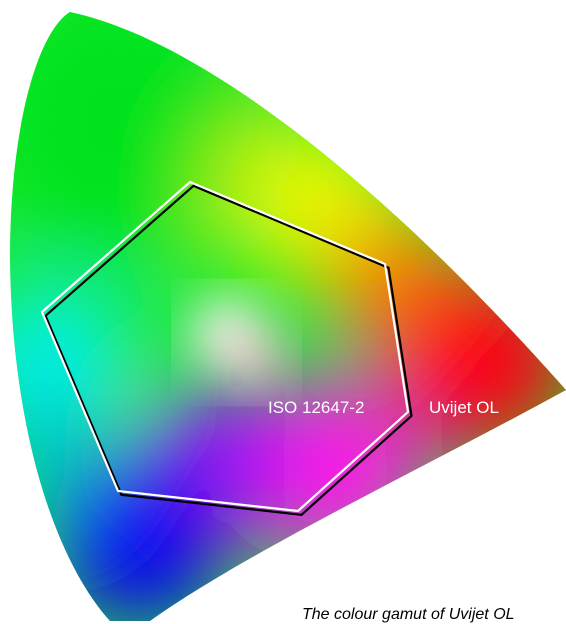 This screenshot has width=566, height=624. What do you see at coordinates (408, 614) in the screenshot?
I see `figure-caption: The colour gamut of Uvijet OL` at bounding box center [408, 614].